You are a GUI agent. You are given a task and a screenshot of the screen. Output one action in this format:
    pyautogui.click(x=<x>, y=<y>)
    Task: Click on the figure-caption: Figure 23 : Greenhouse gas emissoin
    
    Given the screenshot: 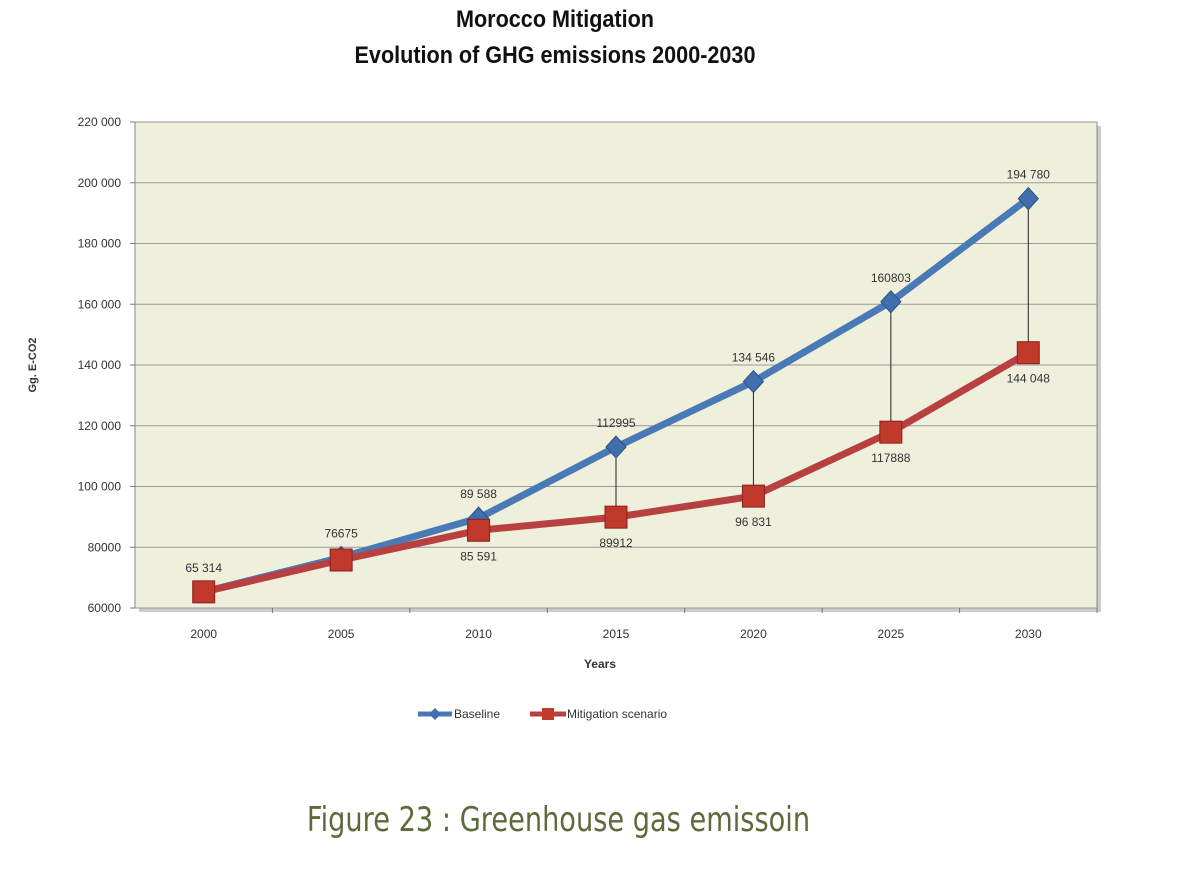 What is the action you would take?
    pyautogui.click(x=558, y=820)
    